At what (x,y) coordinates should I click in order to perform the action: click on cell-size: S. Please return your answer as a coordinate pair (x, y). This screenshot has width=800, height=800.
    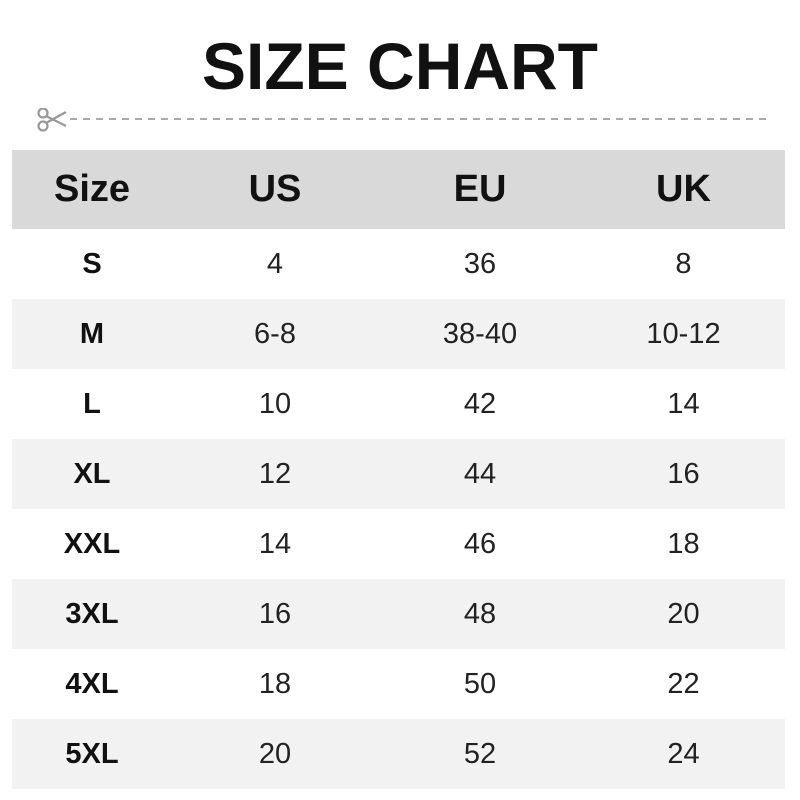
    Looking at the image, I should click on (92, 263).